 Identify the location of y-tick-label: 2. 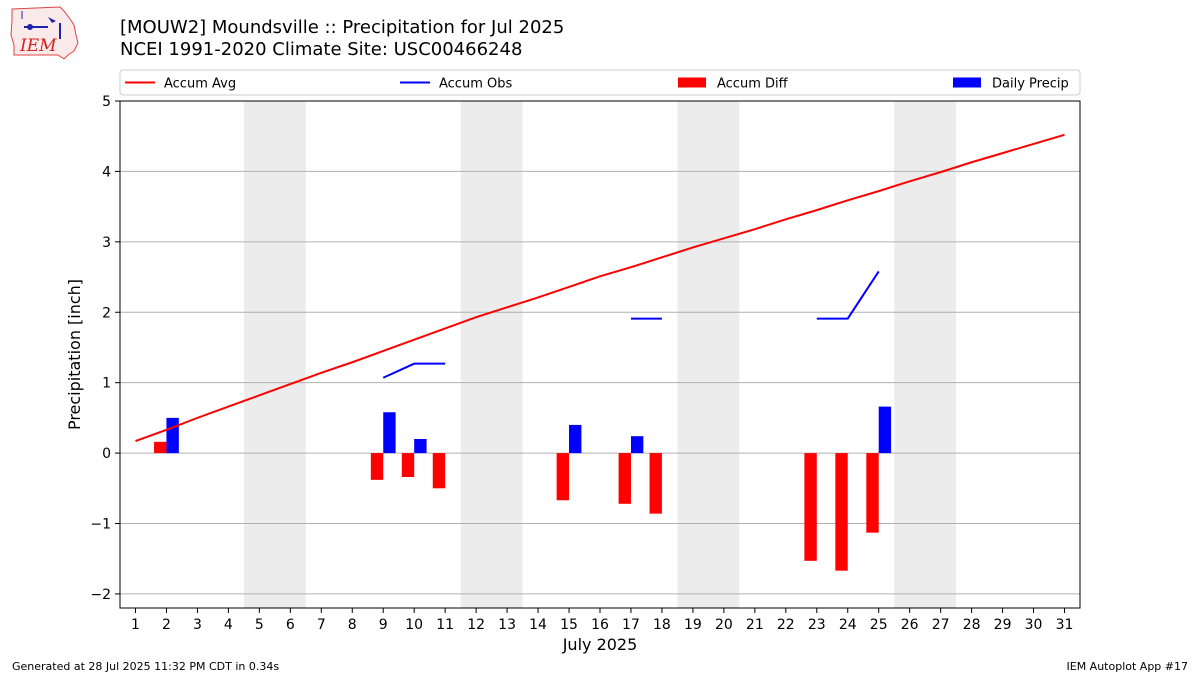
(106, 313).